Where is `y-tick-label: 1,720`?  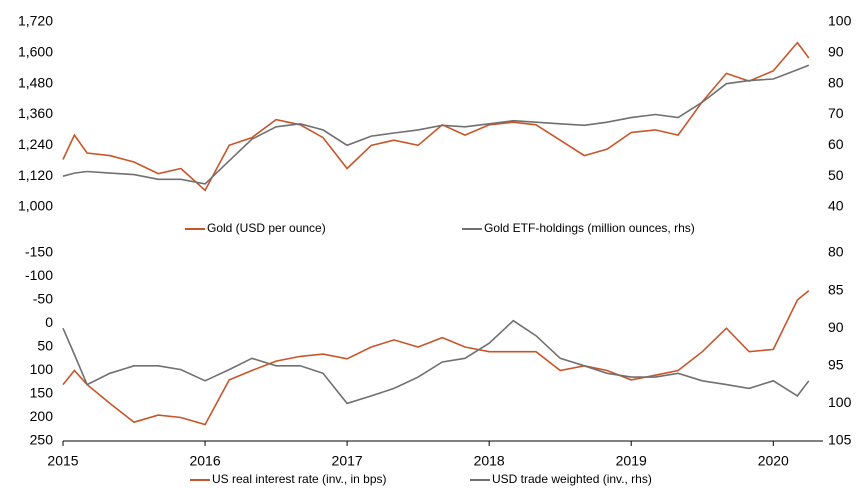 y-tick-label: 1,720 is located at coordinates (35, 21).